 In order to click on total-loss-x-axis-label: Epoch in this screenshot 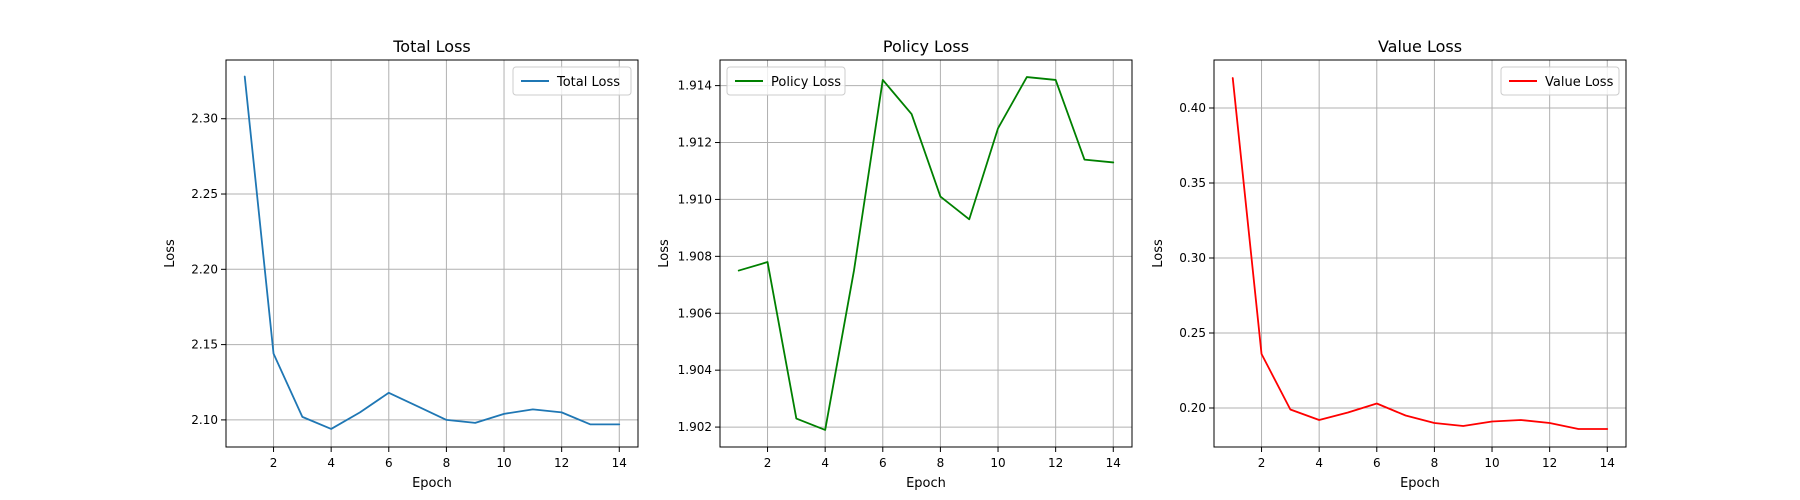, I will do `click(432, 483)`.